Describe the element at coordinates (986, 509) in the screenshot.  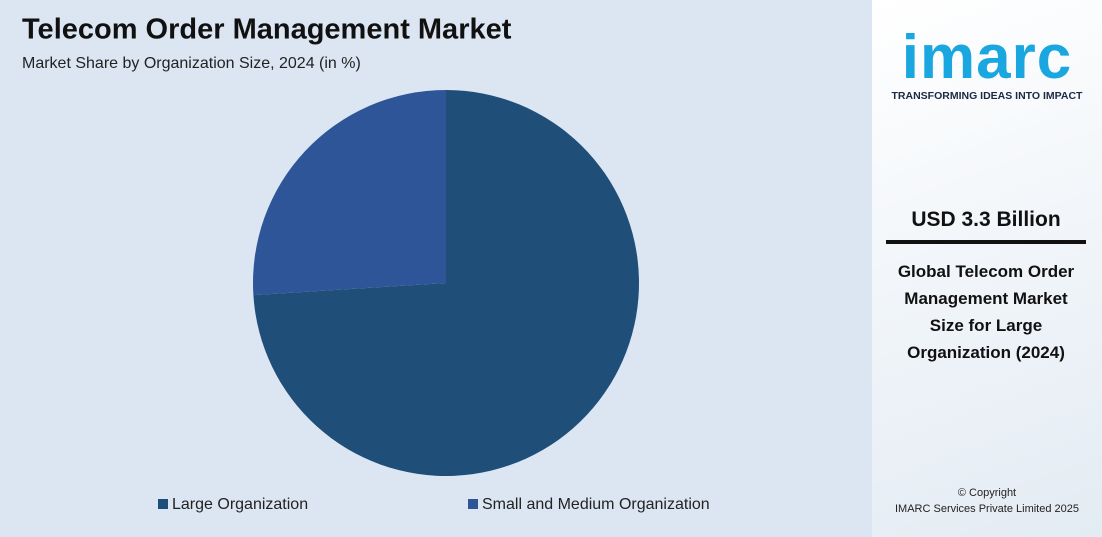
I see `company: IMARC Services Private Limited 2025` at that location.